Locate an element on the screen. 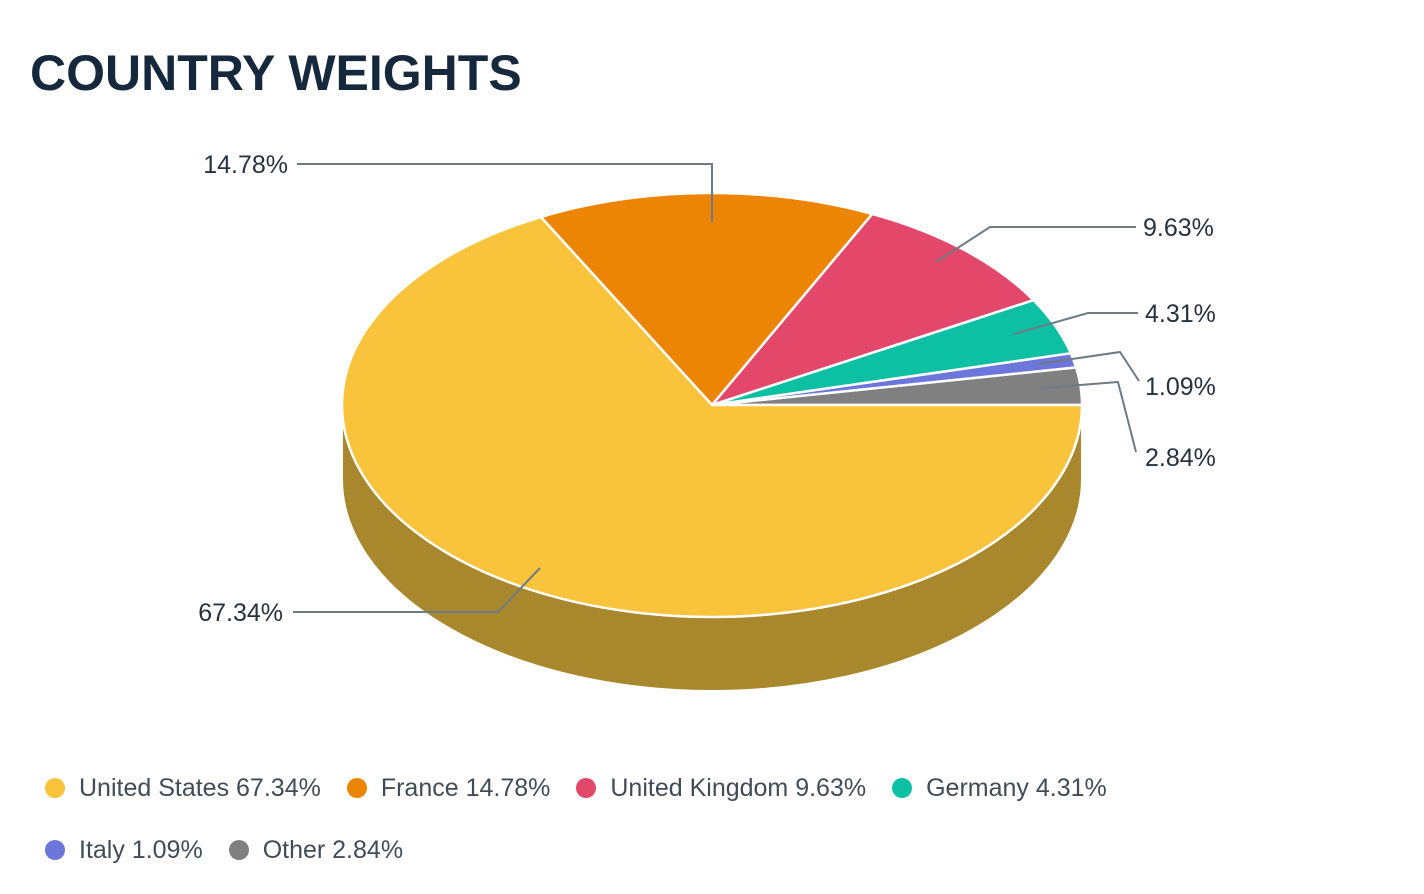 This screenshot has height=894, width=1424. pie-label-other: 2.84% is located at coordinates (1180, 458).